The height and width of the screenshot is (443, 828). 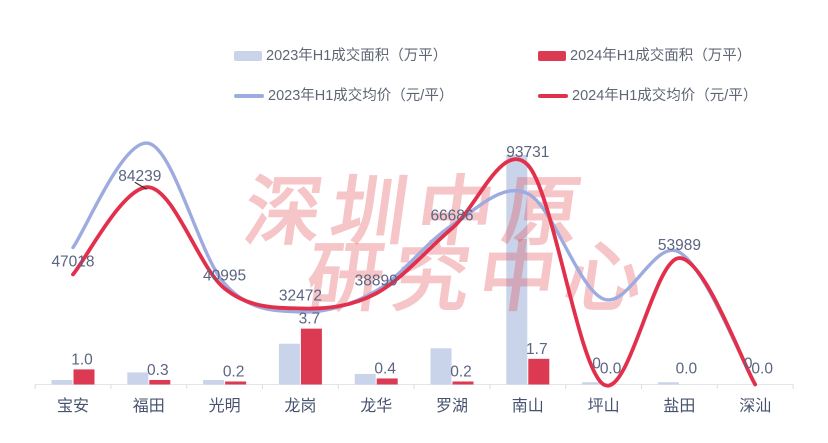 I want to click on x-axis-label-福田: 福田, so click(x=149, y=406).